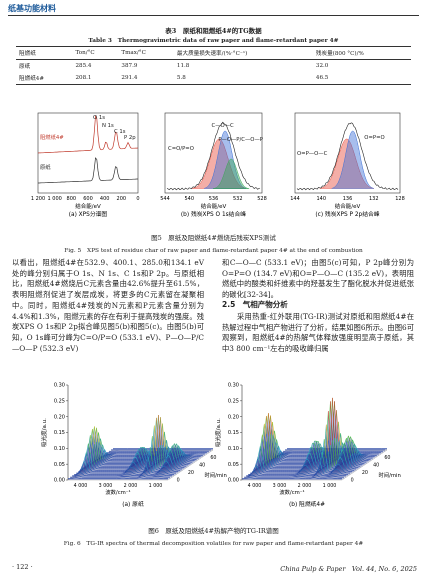 This screenshot has width=427, height=579. Describe the element at coordinates (233, 417) in the screenshot. I see `y-tick-label: 0.20` at that location.